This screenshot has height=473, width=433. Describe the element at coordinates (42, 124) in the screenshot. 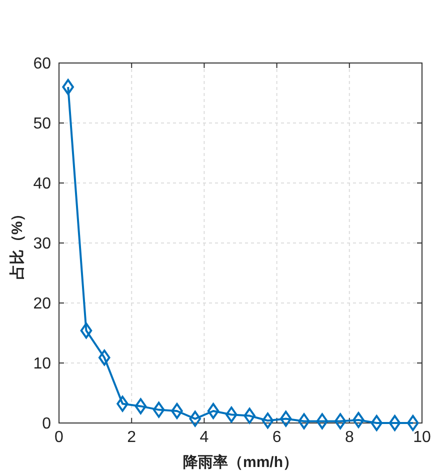

I see `y-tick-label: 50` at that location.